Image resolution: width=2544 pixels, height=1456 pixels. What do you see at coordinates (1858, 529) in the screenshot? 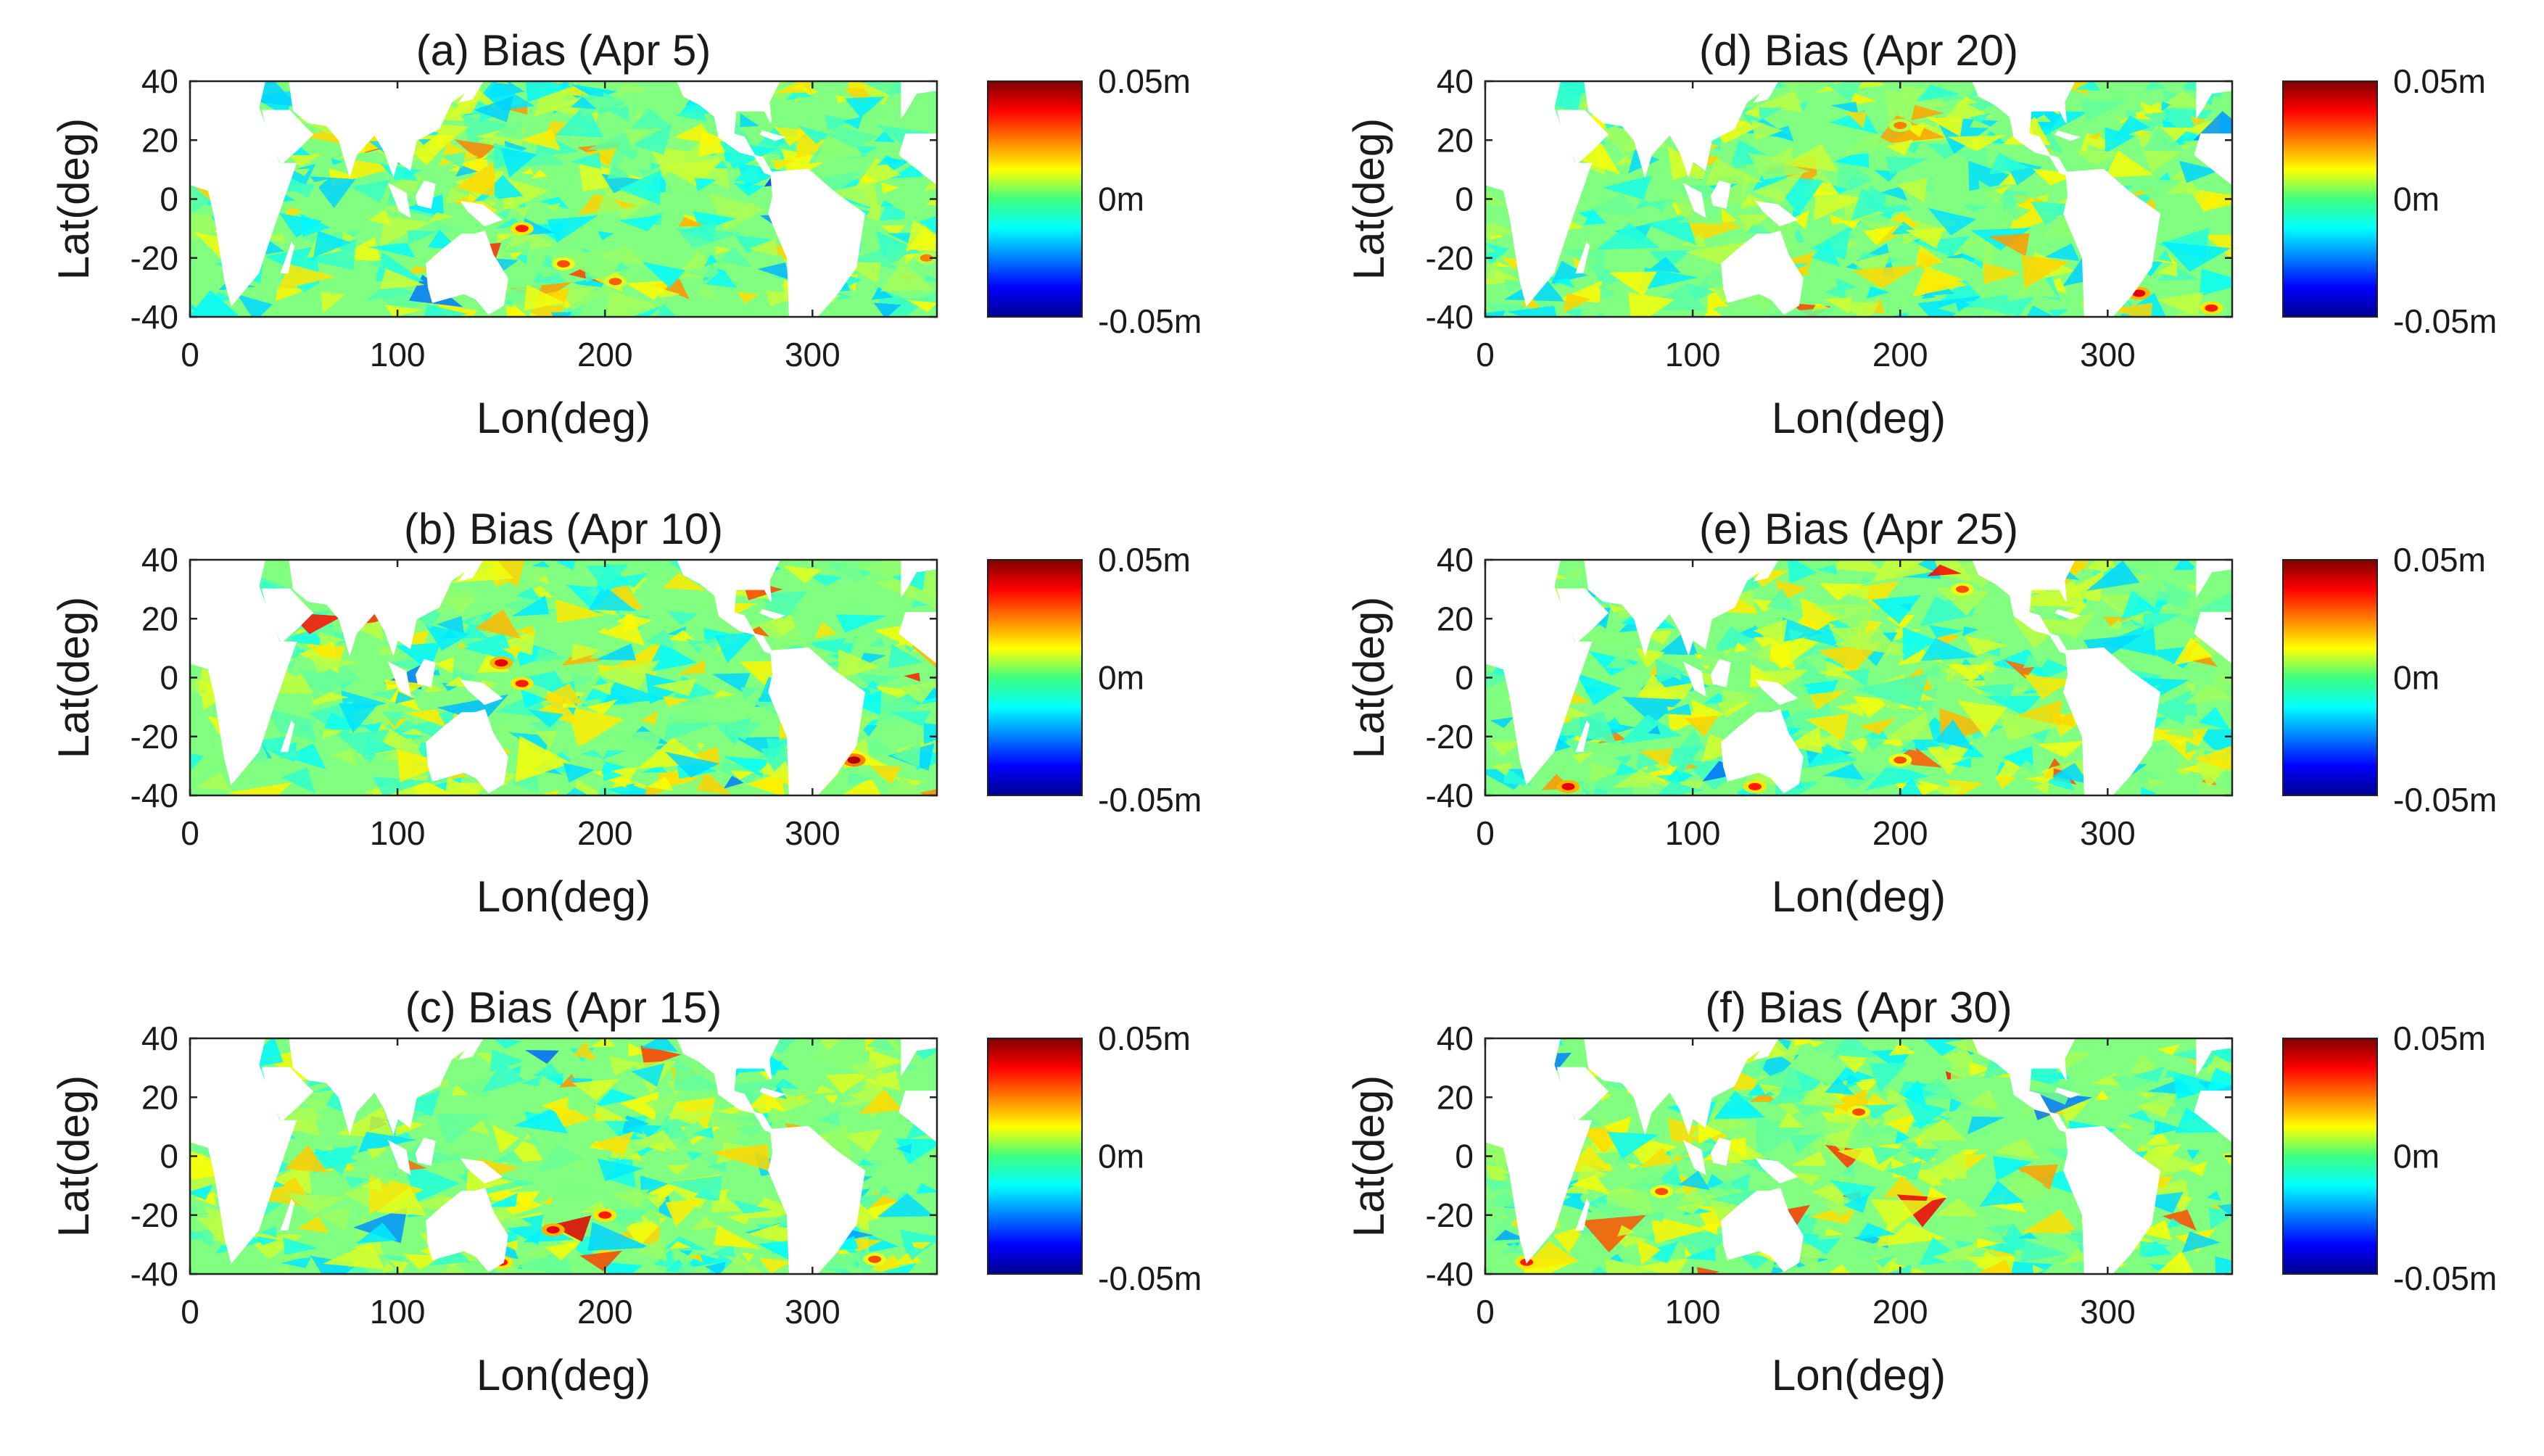
I see `panel-title: (e) Bias (Apr 25)` at bounding box center [1858, 529].